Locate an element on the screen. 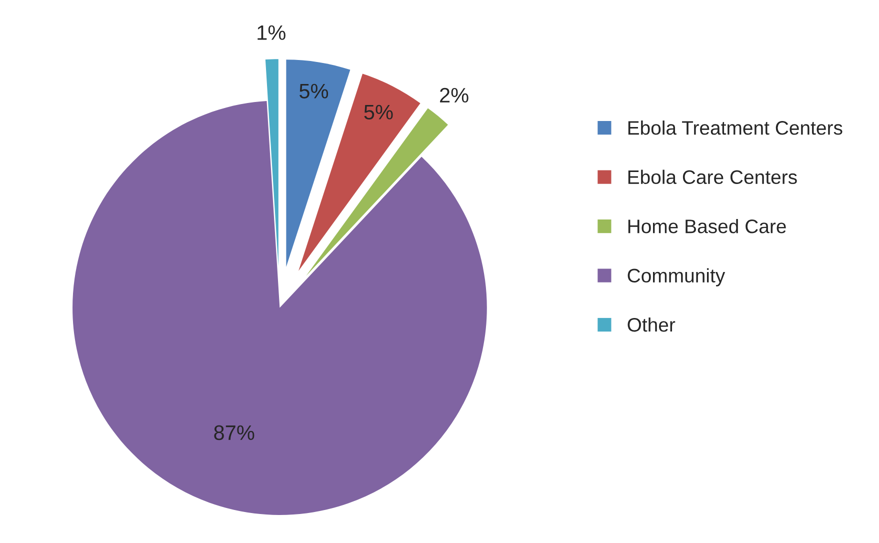  legend-label: Other is located at coordinates (652, 324).